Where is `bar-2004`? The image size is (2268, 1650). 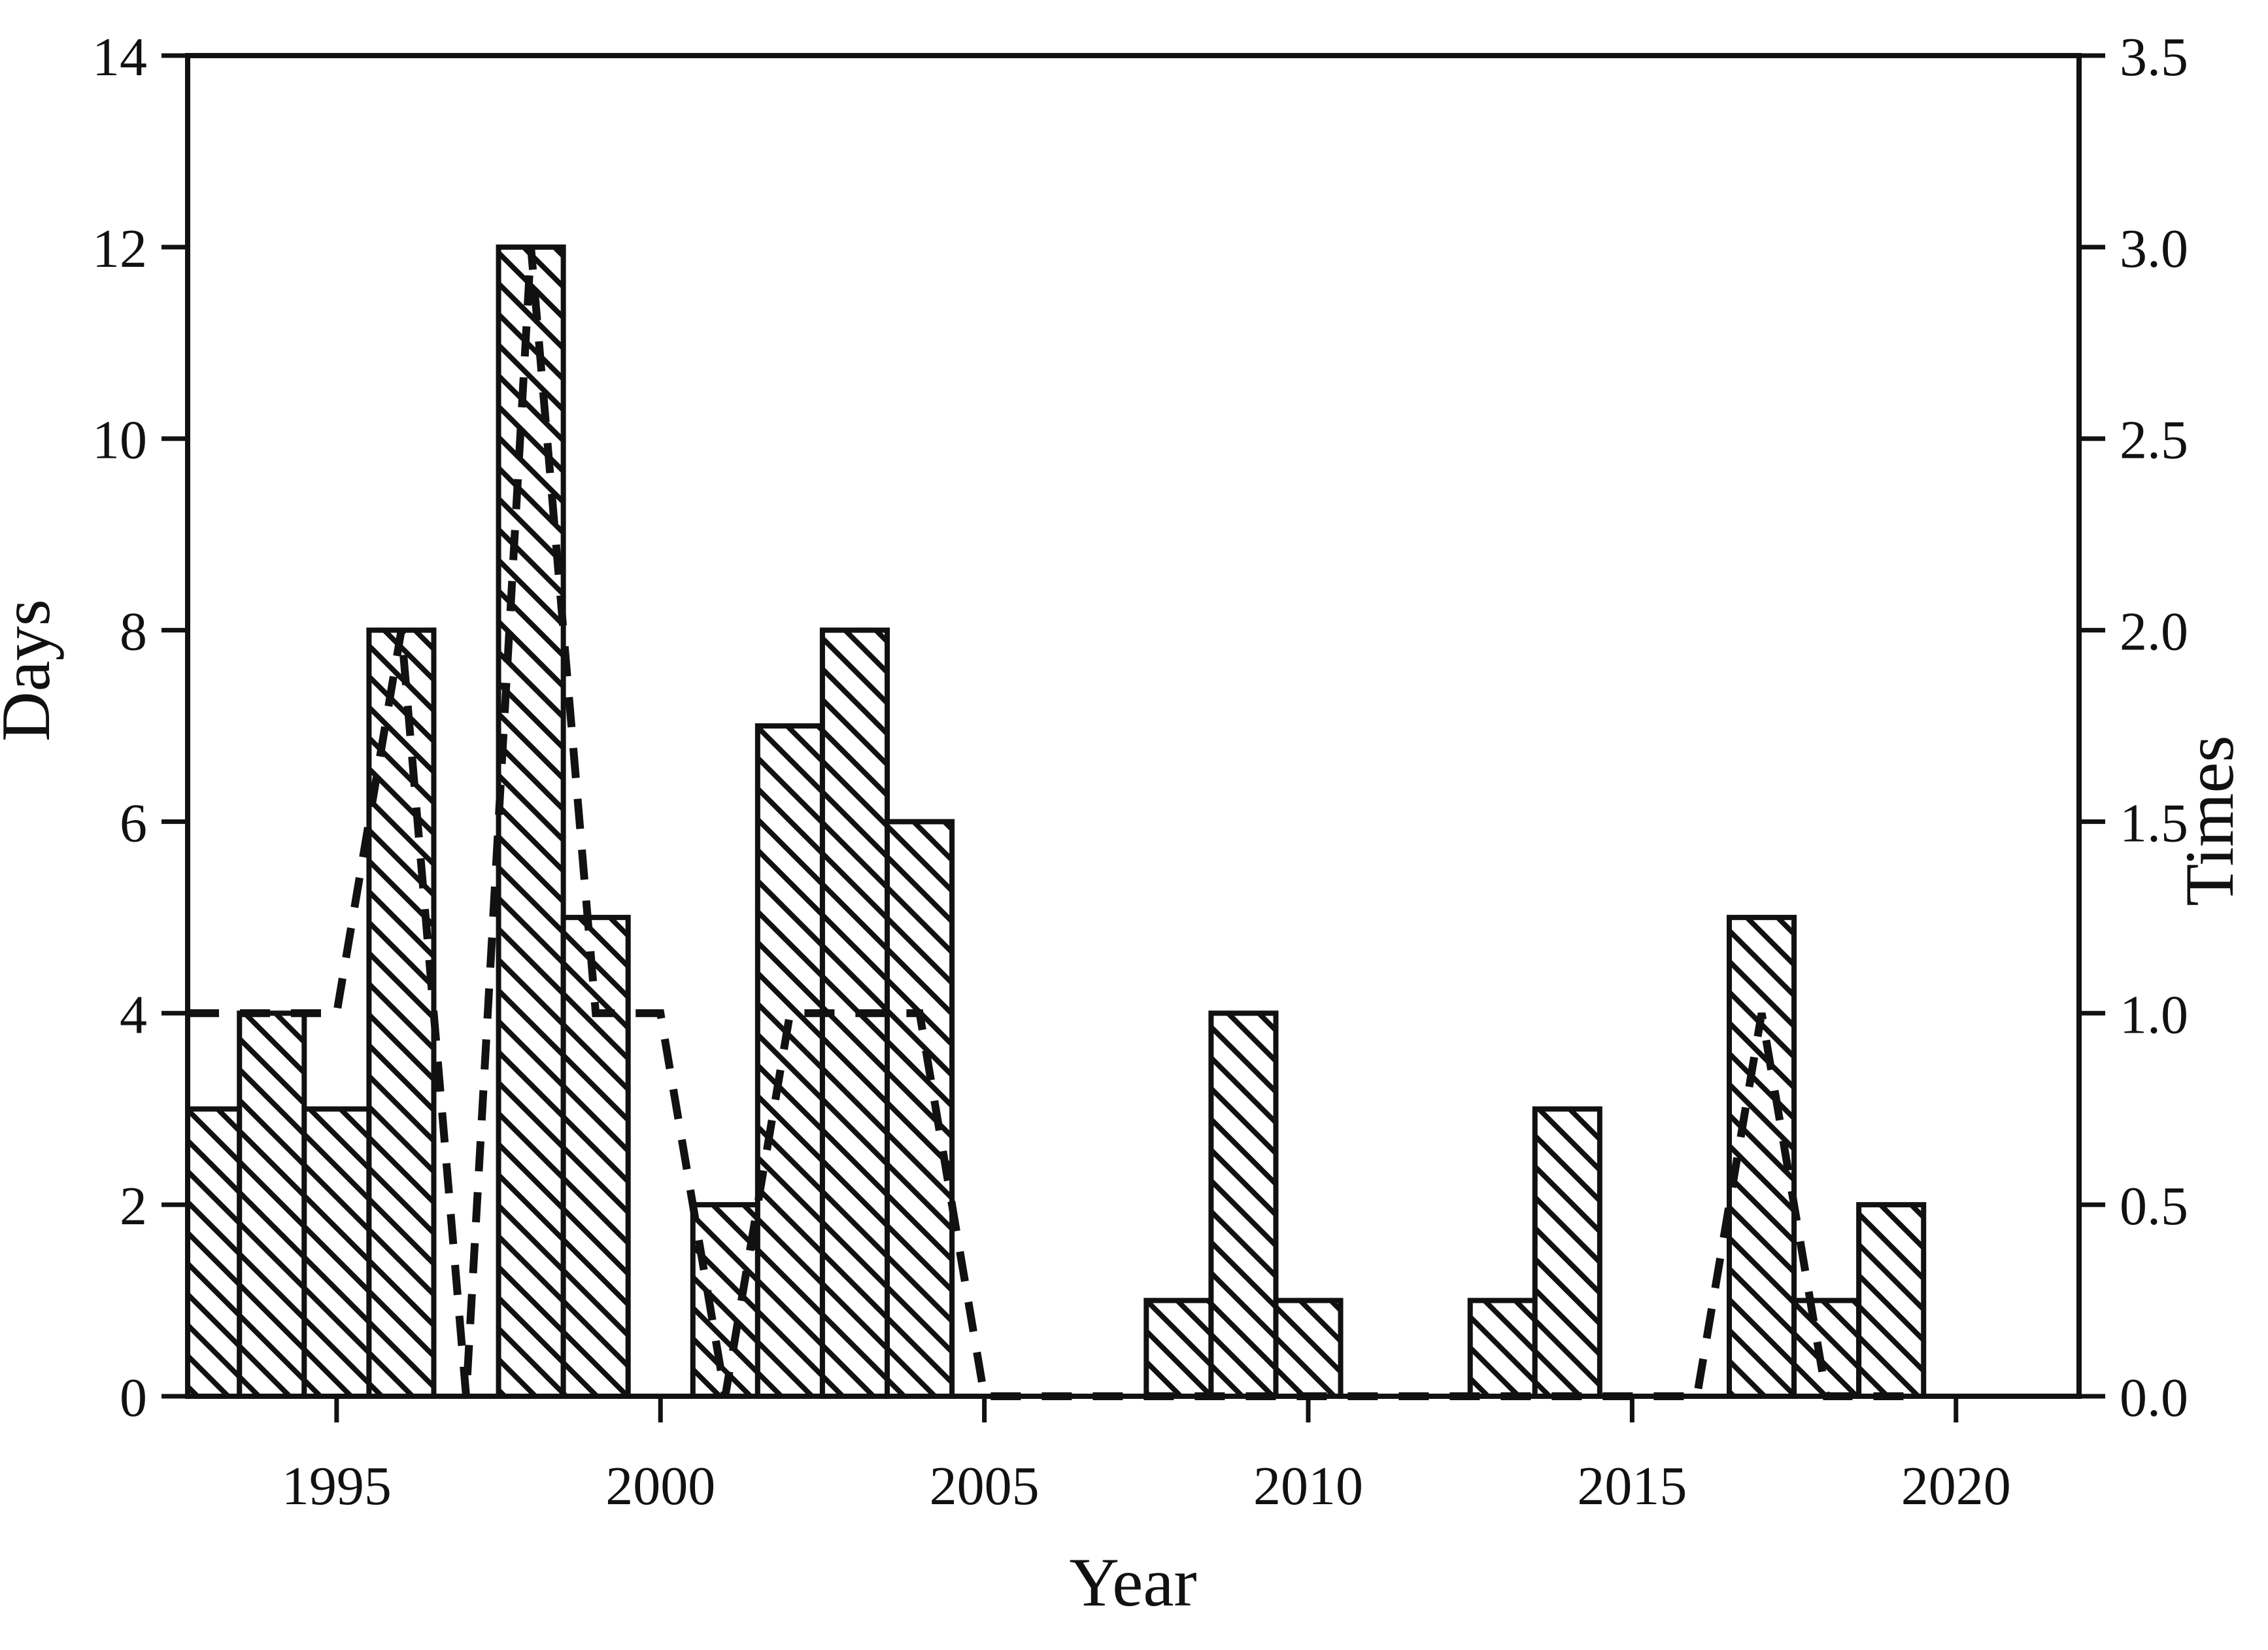
bar-2004 is located at coordinates (920, 1109).